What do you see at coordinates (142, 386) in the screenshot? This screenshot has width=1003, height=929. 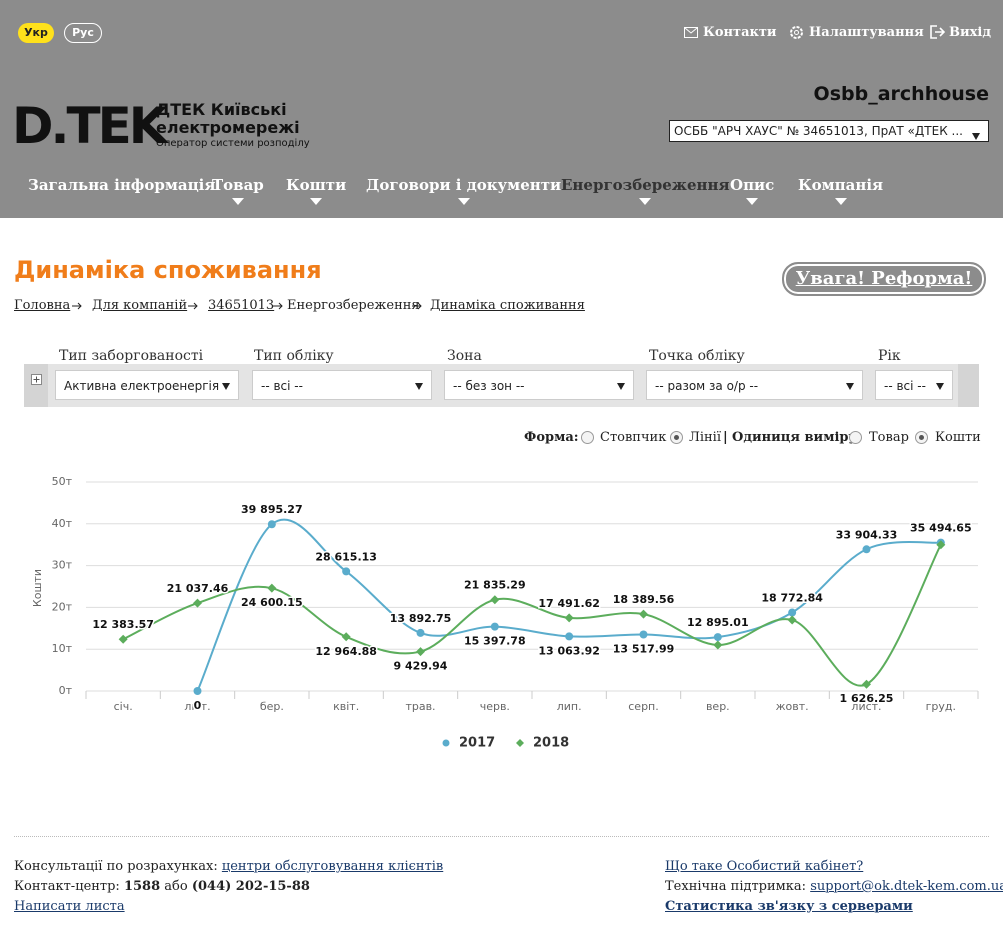 I see `filter-value: Активна електроенергія` at bounding box center [142, 386].